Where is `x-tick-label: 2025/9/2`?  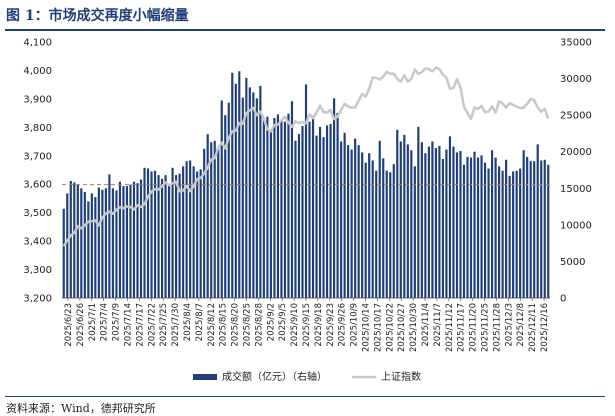
x-tick-label: 2025/9/2 is located at coordinates (271, 322).